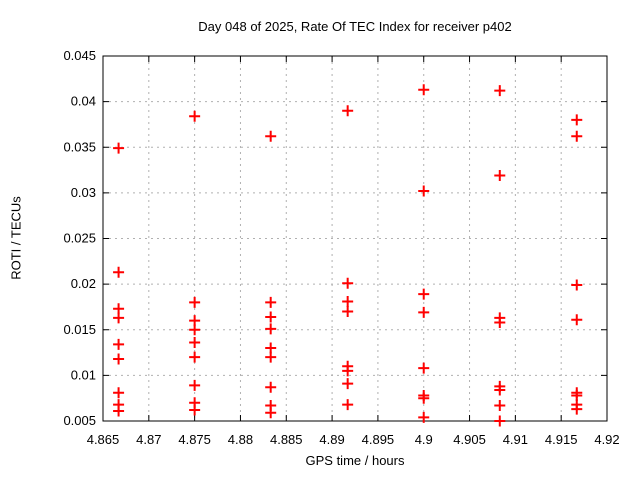 This screenshot has height=480, width=640. Describe the element at coordinates (79, 55) in the screenshot. I see `y-tick-label: 0.045` at that location.